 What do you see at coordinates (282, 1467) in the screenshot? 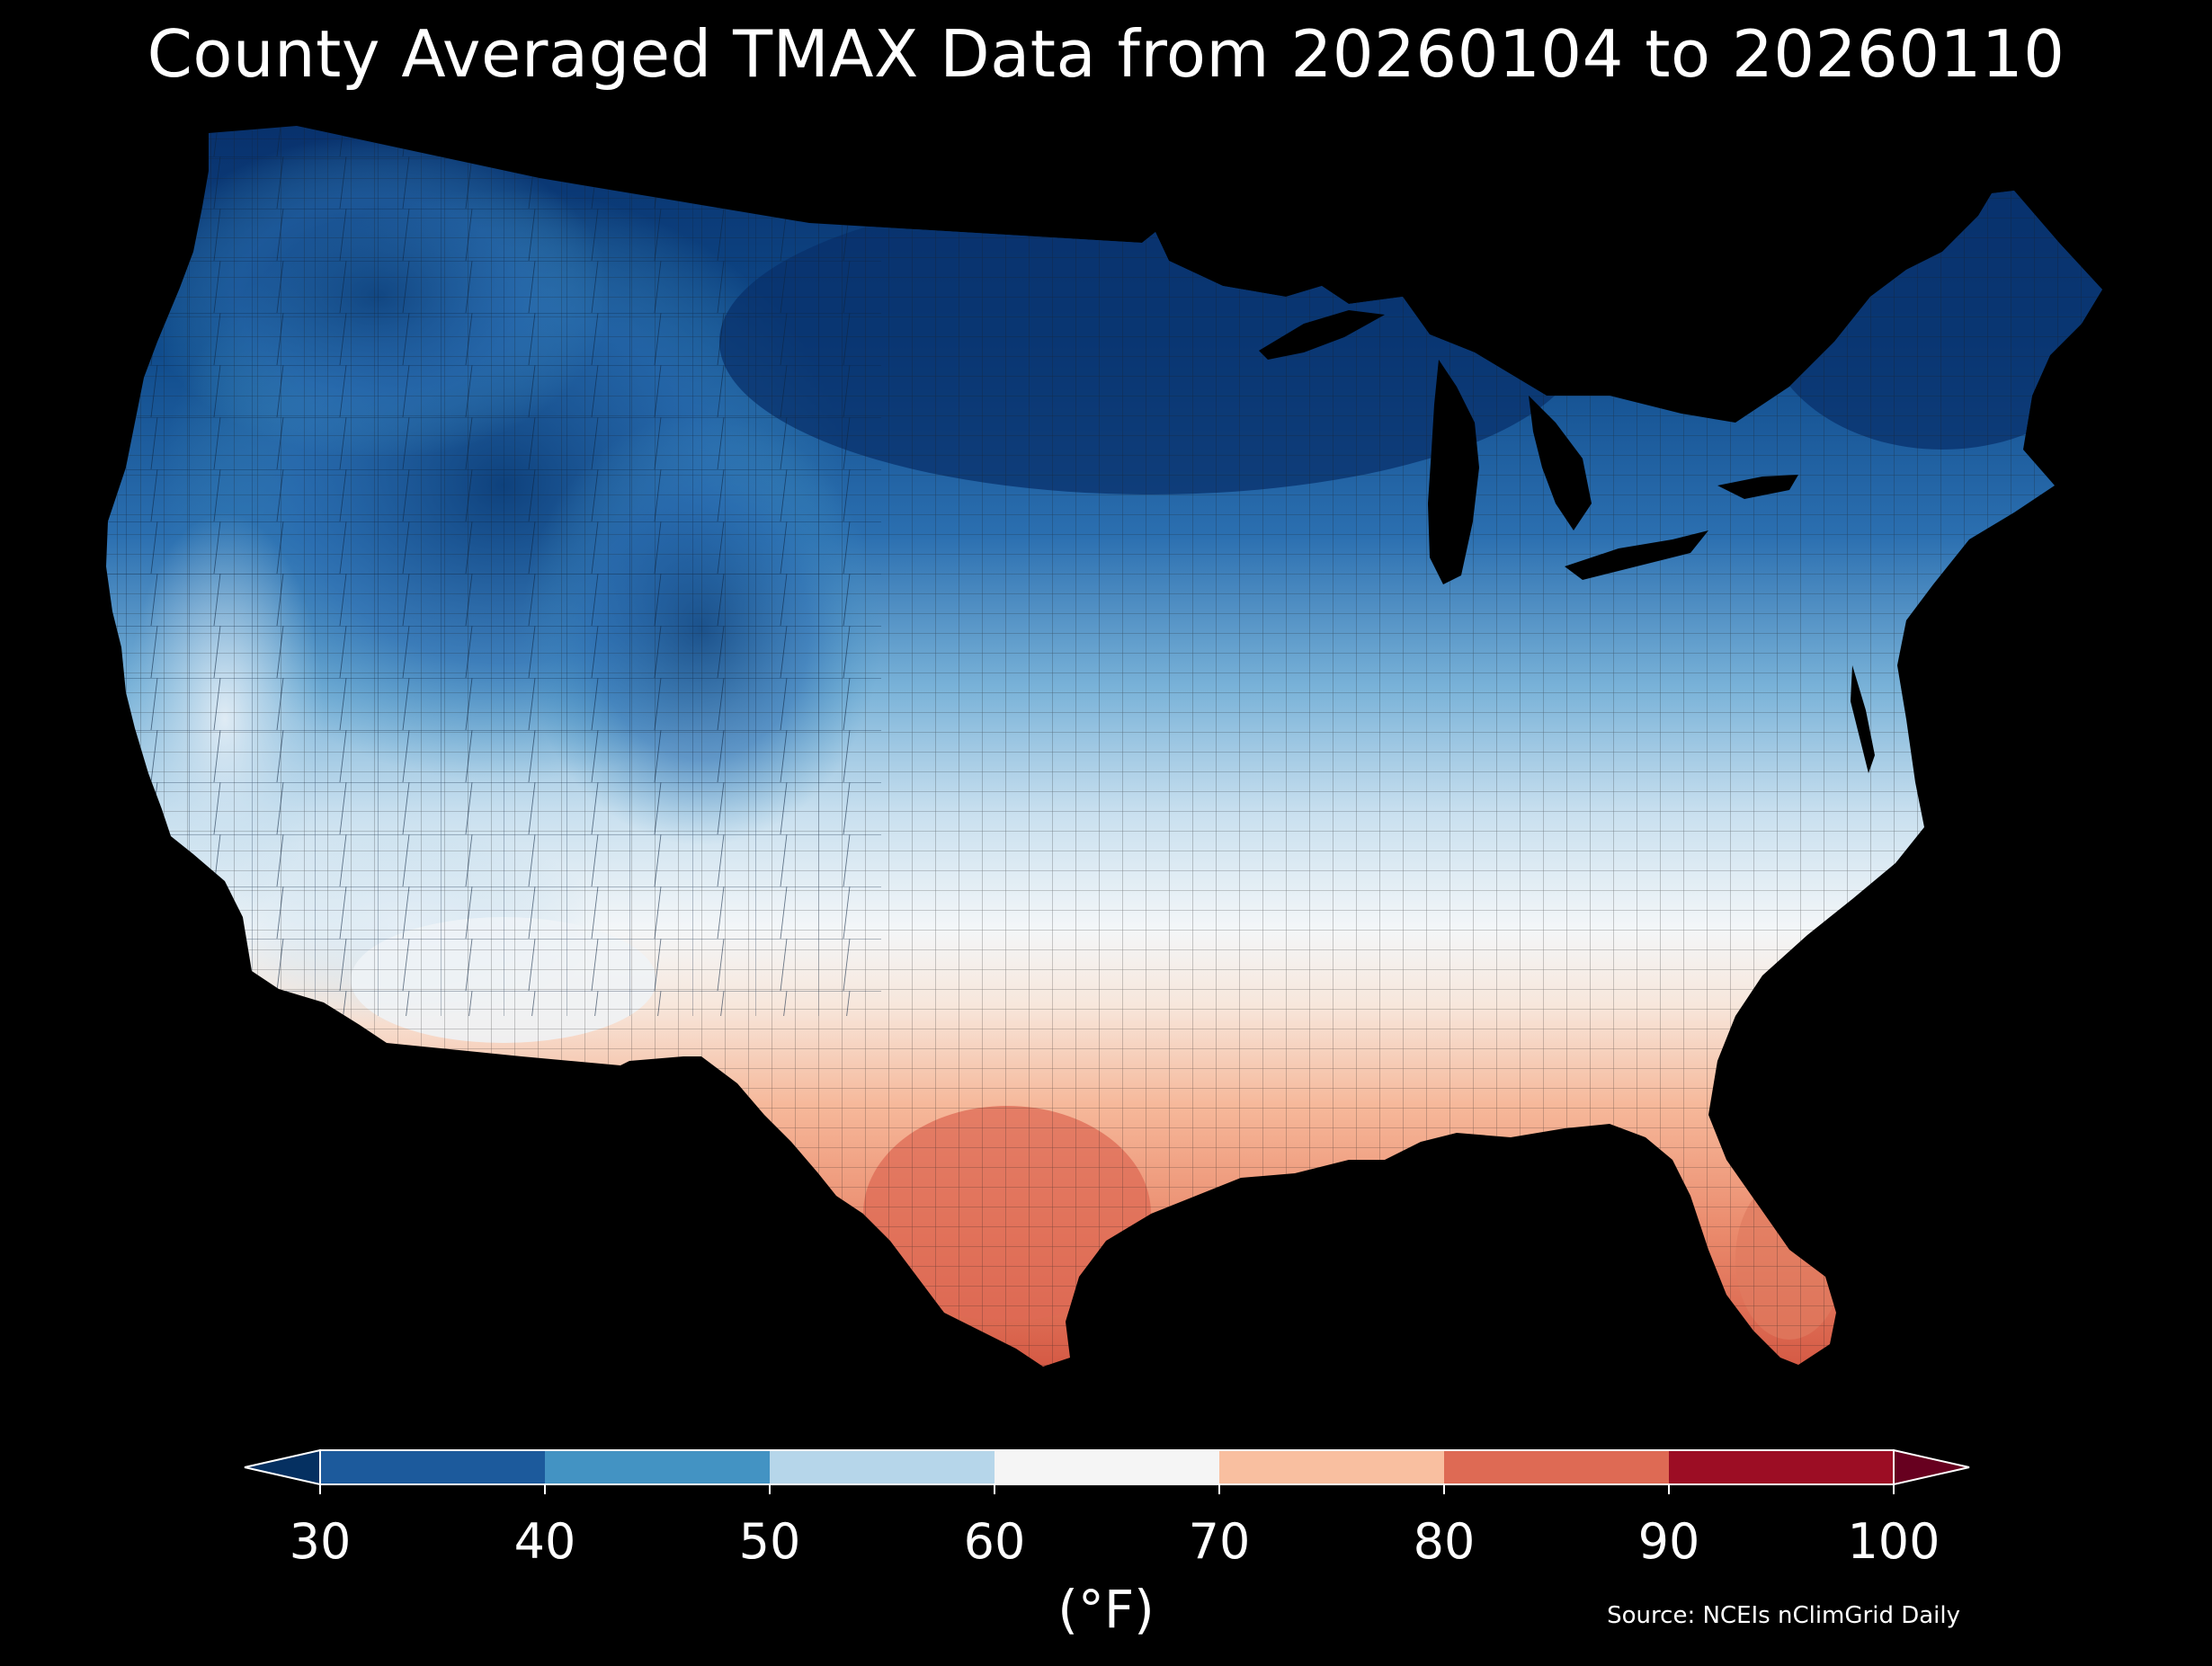
I see `colorbar-extend-low` at bounding box center [282, 1467].